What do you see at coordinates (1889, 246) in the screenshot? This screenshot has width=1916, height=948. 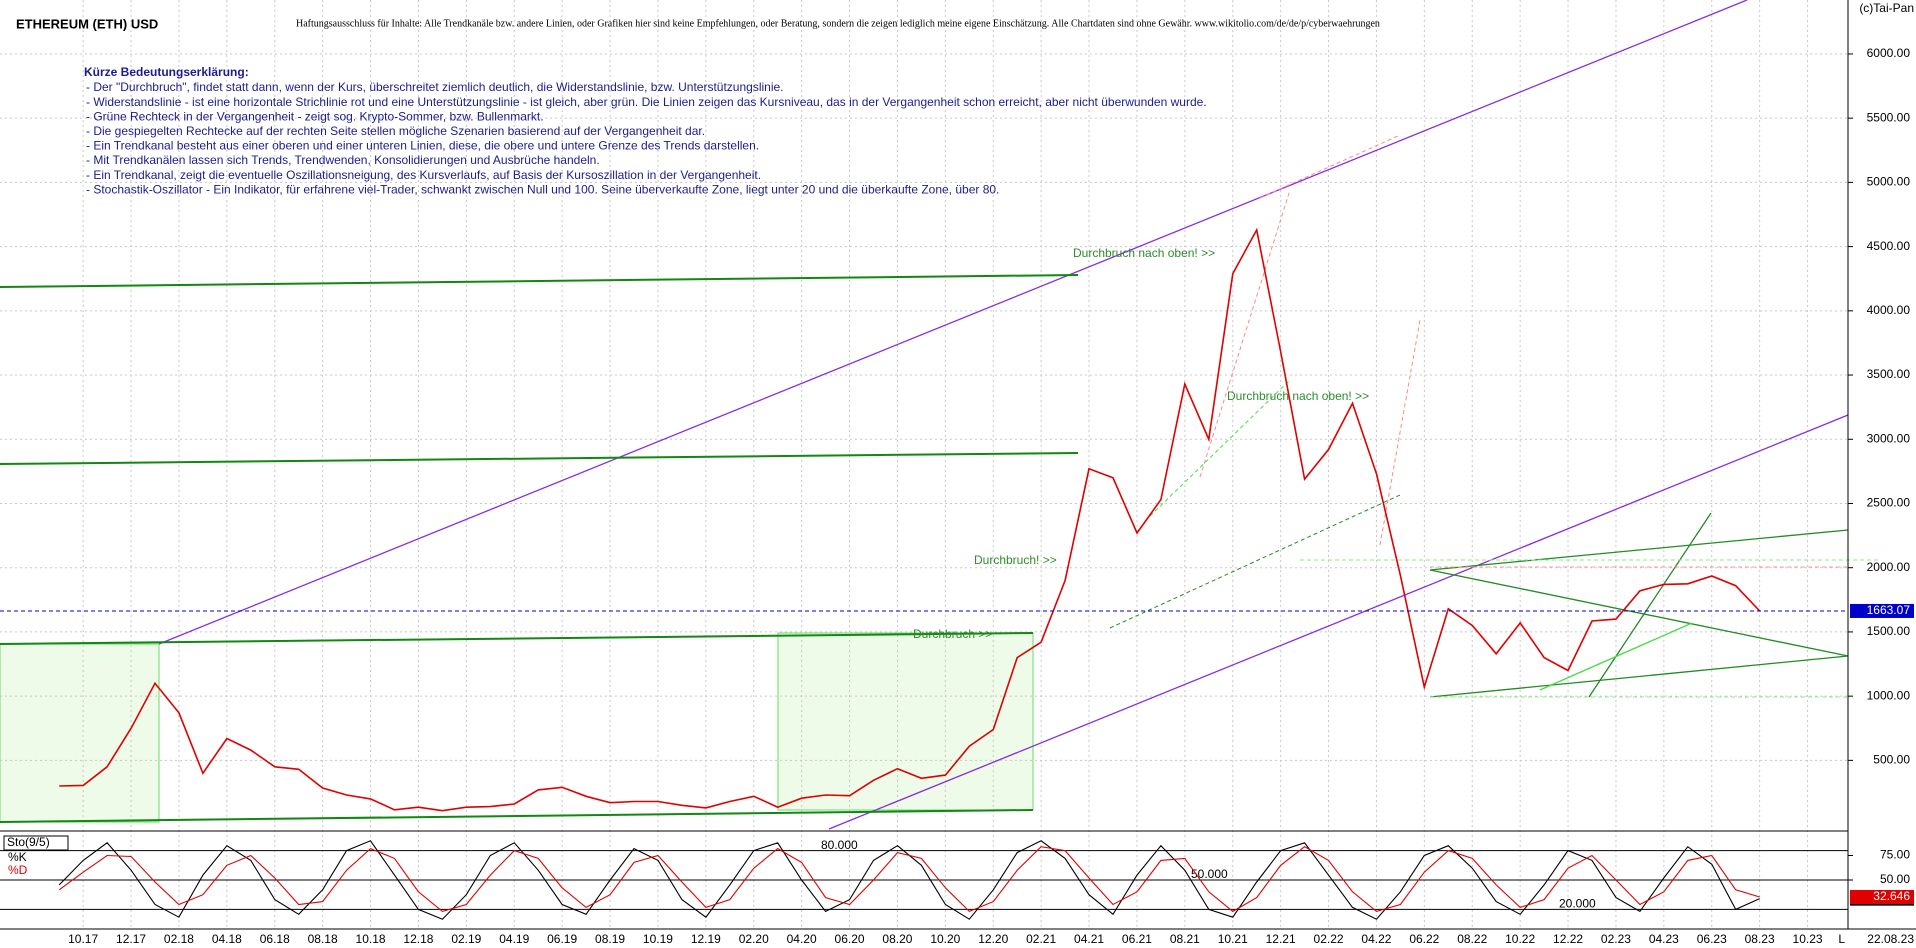 I see `y-tick-label: 4500.00` at bounding box center [1889, 246].